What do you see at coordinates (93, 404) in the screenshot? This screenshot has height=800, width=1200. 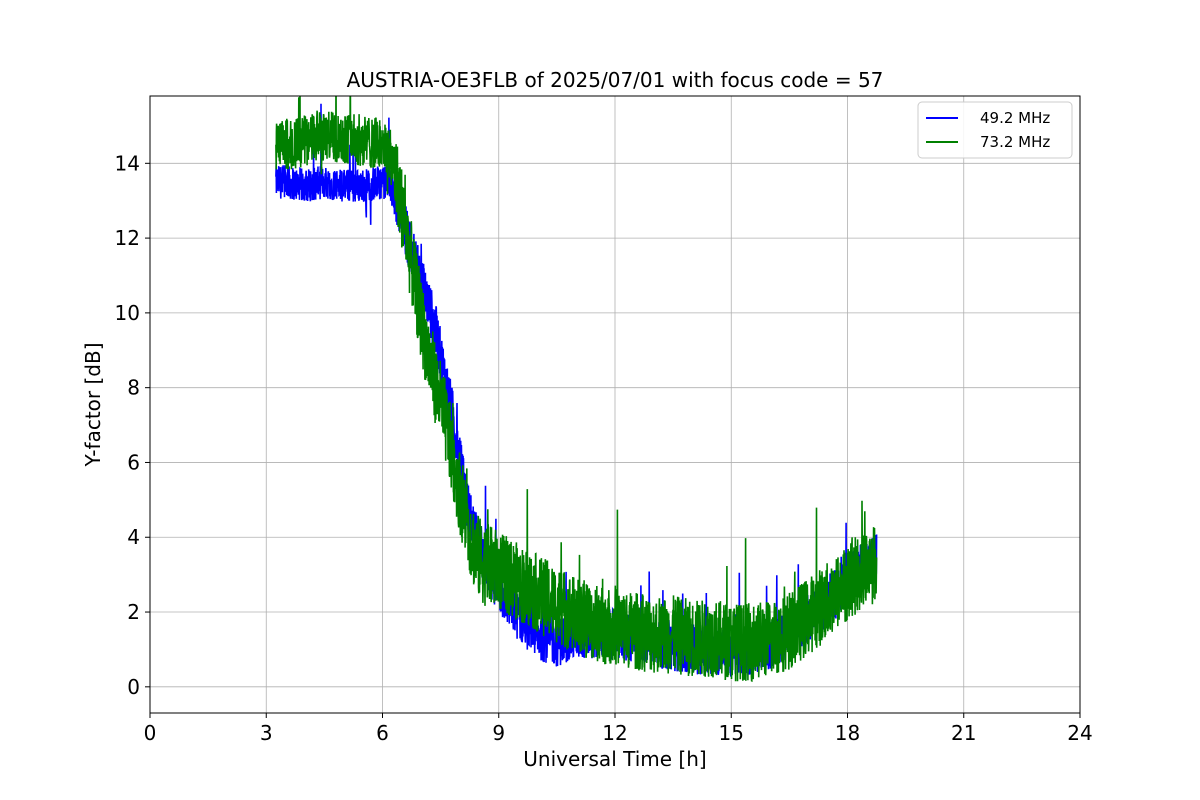 I see `y-axis-label: Y-factor [dB]` at bounding box center [93, 404].